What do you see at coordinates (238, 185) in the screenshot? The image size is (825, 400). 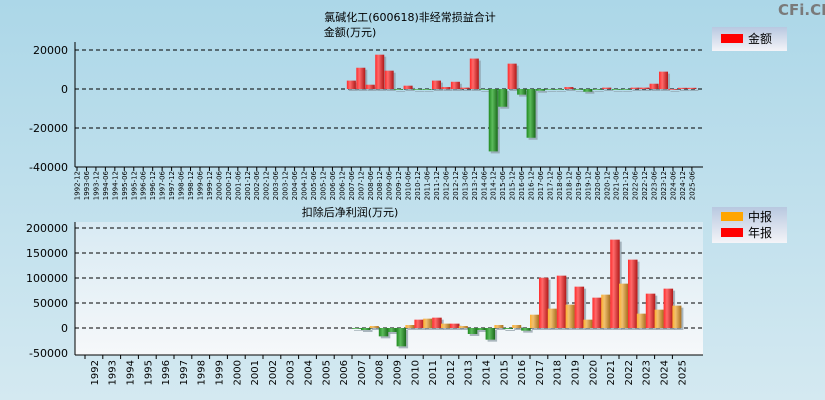 I see `x-tick-label: 2001-06` at bounding box center [238, 185].